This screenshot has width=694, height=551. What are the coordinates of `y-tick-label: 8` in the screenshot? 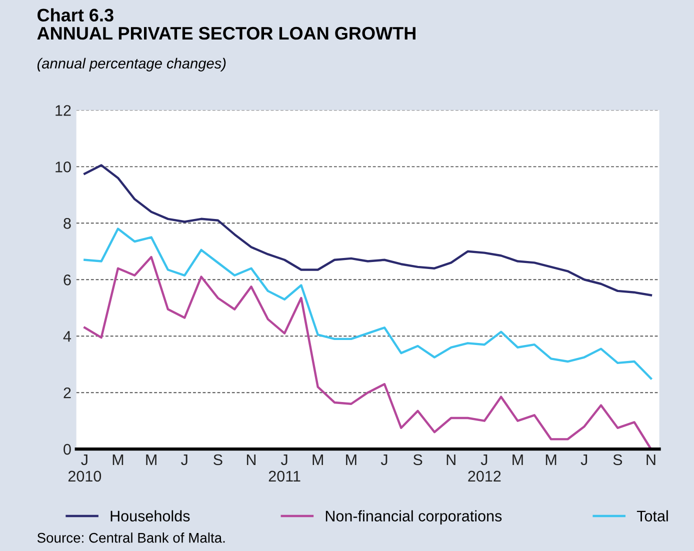 It's located at (67, 223).